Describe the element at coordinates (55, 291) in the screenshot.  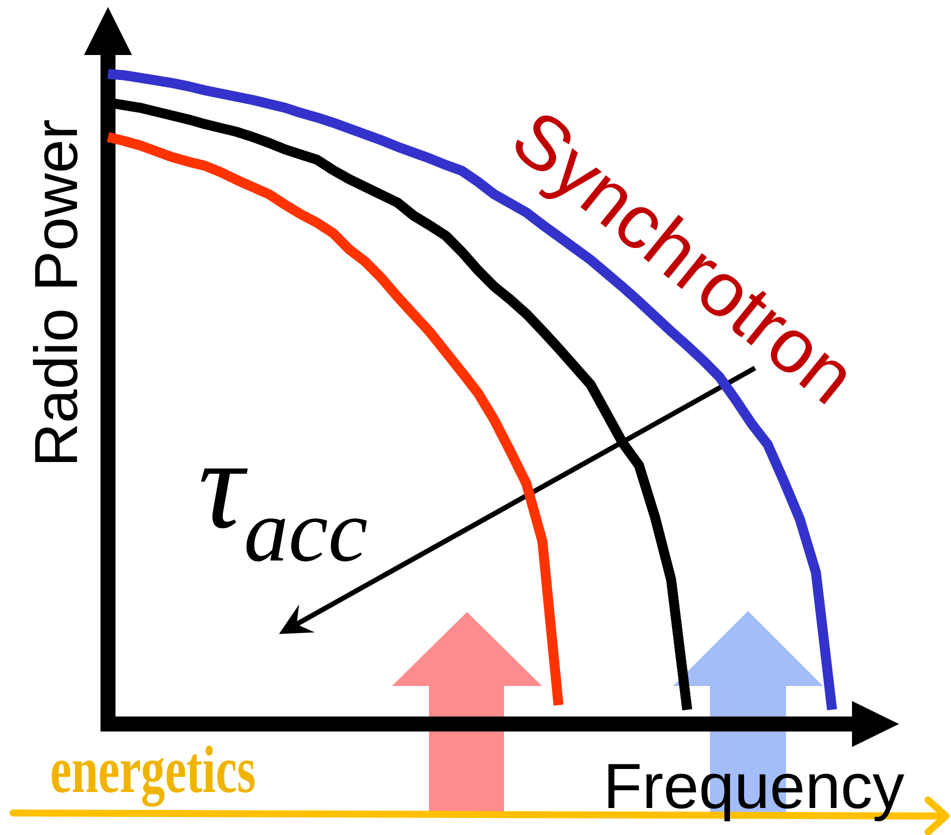
I see `y-axis-title: Radio Power` at that location.